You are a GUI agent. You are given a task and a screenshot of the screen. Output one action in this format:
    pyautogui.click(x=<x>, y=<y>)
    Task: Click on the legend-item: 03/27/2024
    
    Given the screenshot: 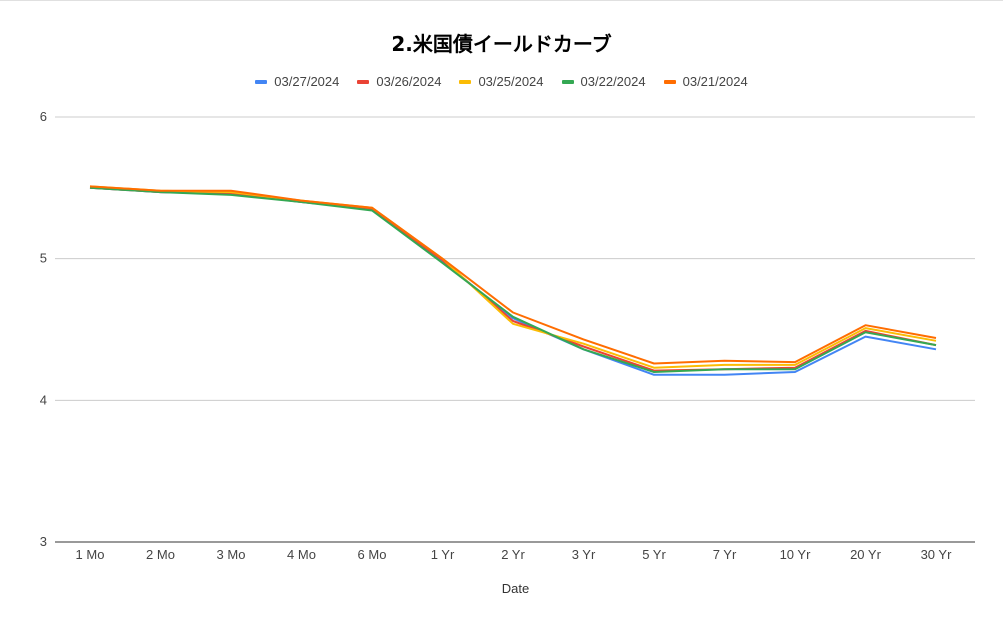 What is the action you would take?
    pyautogui.click(x=297, y=81)
    